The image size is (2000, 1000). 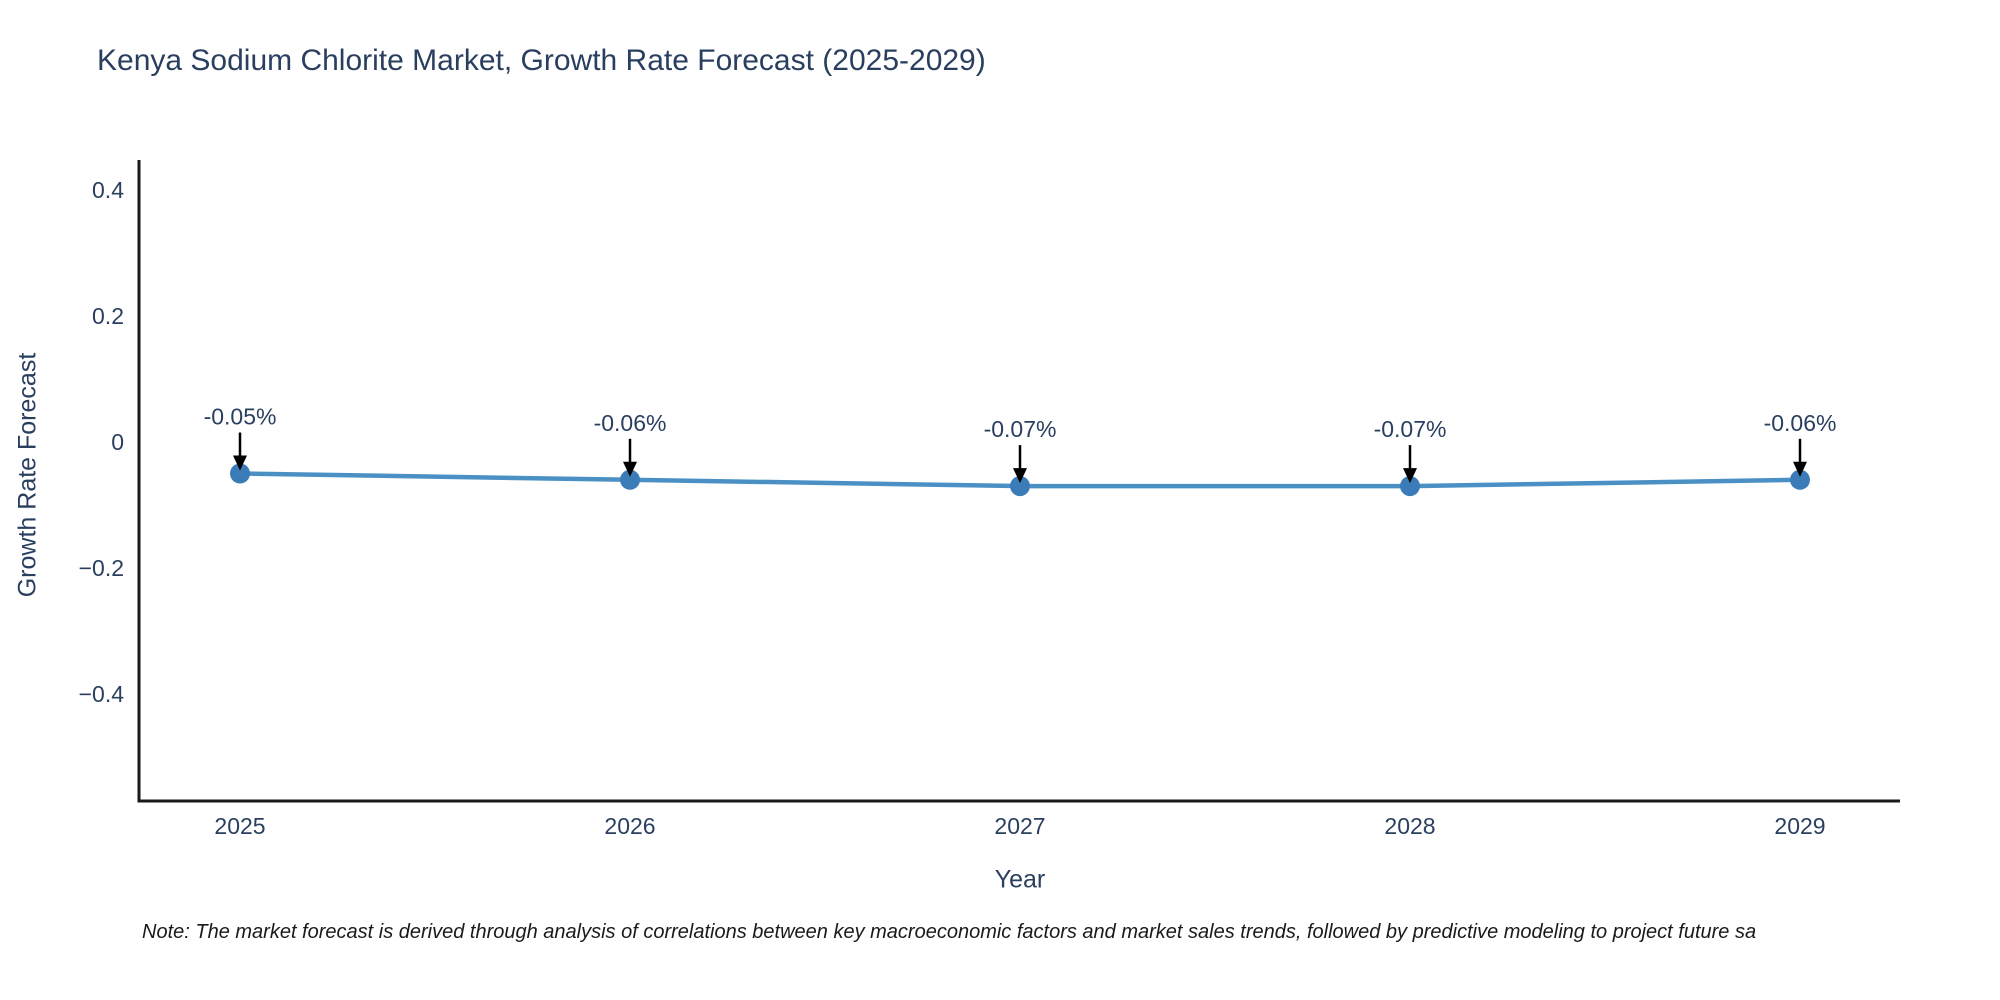 What do you see at coordinates (1020, 879) in the screenshot?
I see `x-axis-title: Year` at bounding box center [1020, 879].